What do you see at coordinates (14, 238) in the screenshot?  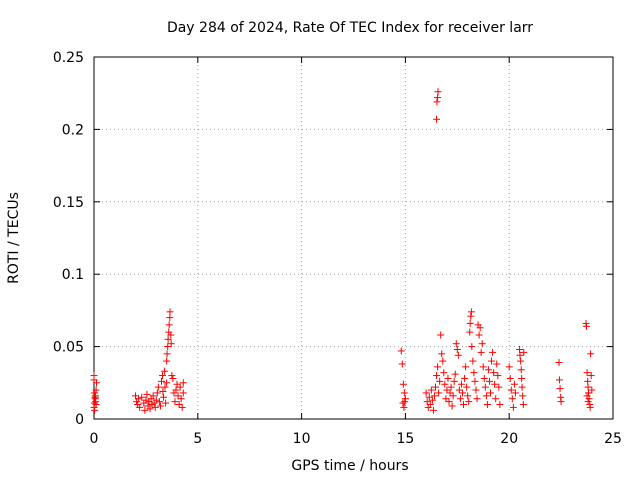 I see `y-axis-label: ROTI / TECUs` at bounding box center [14, 238].